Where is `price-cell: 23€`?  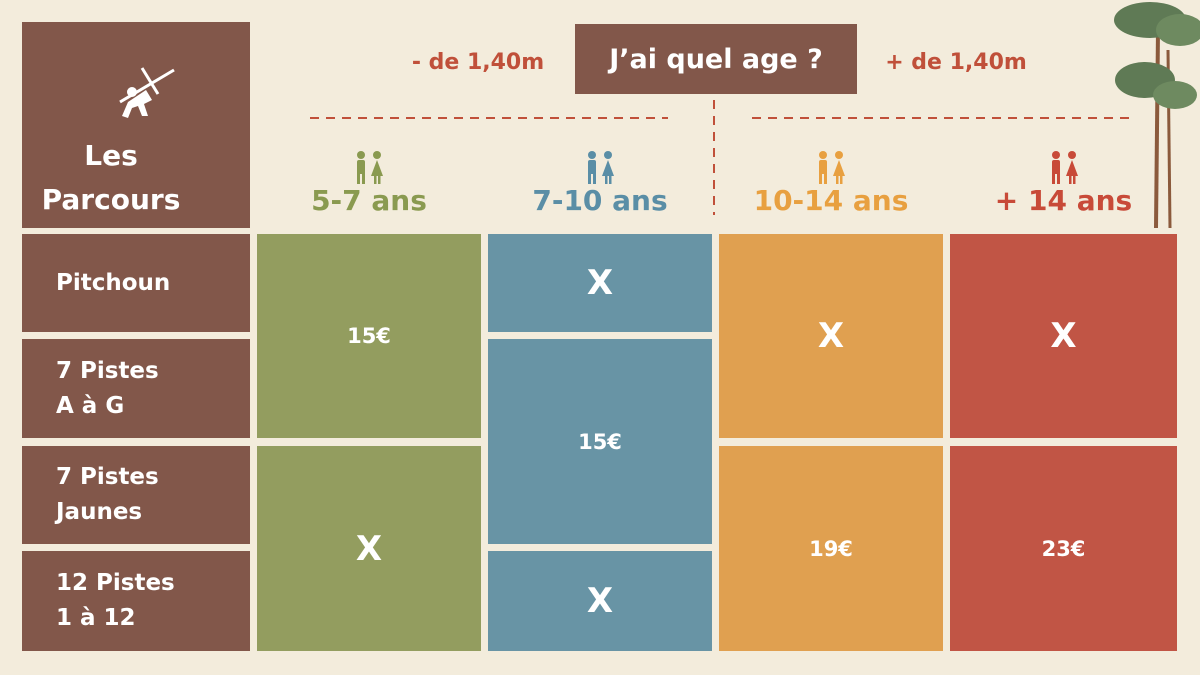
price-cell: 23€ is located at coordinates (1063, 548).